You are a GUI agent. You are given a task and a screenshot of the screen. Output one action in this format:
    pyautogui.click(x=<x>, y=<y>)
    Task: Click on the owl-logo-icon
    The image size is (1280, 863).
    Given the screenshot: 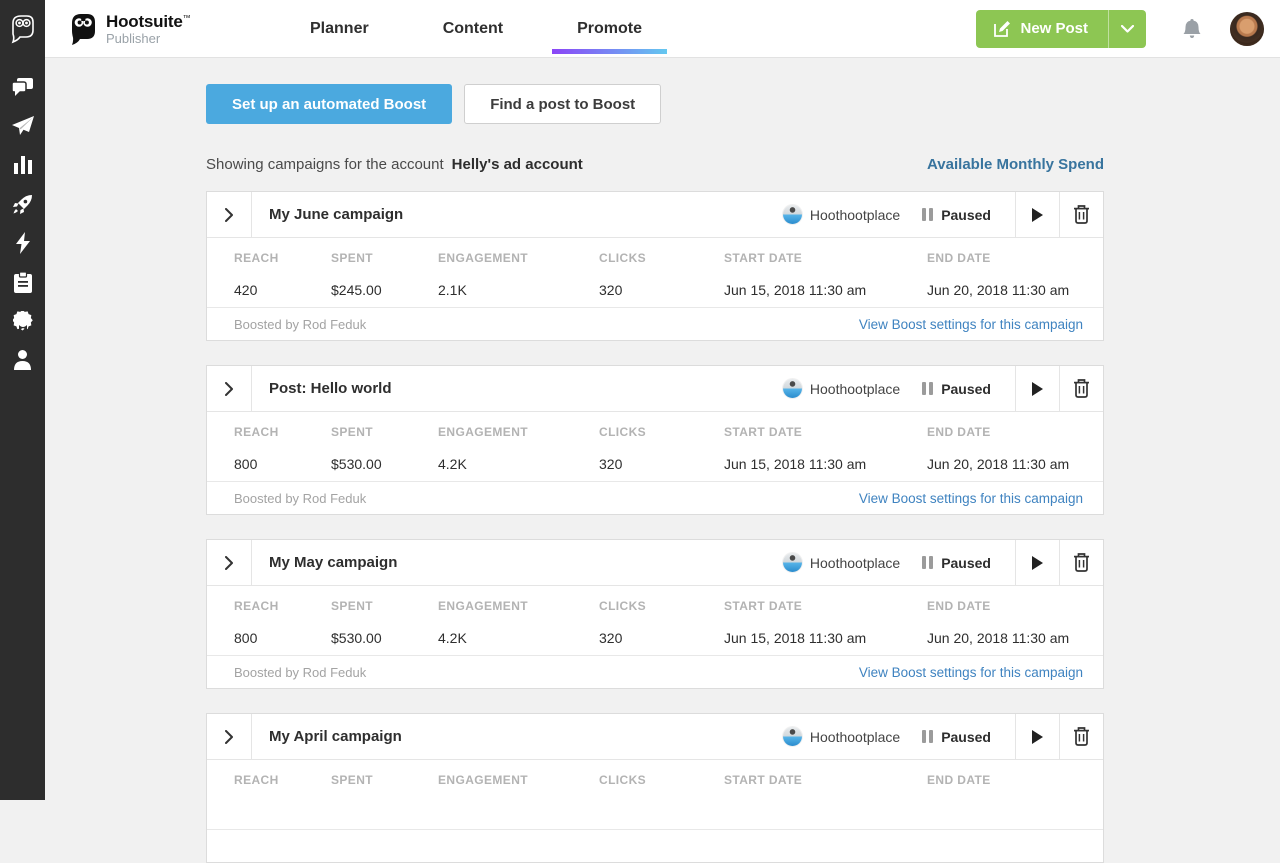 What is the action you would take?
    pyautogui.click(x=83, y=29)
    